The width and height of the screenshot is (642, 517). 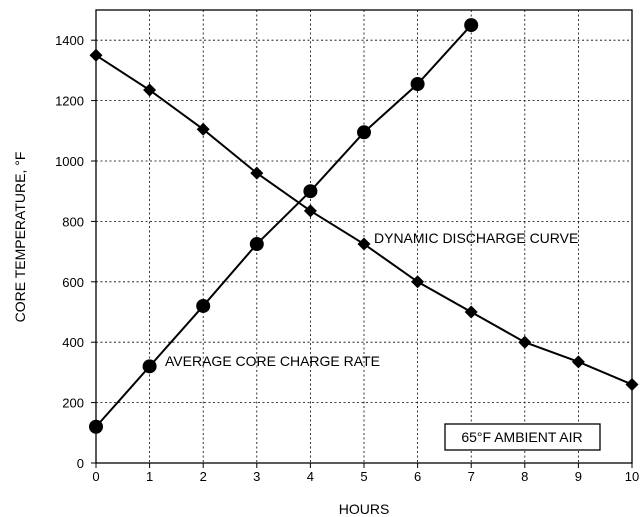 I want to click on x-tick-label: 0, so click(x=95, y=476).